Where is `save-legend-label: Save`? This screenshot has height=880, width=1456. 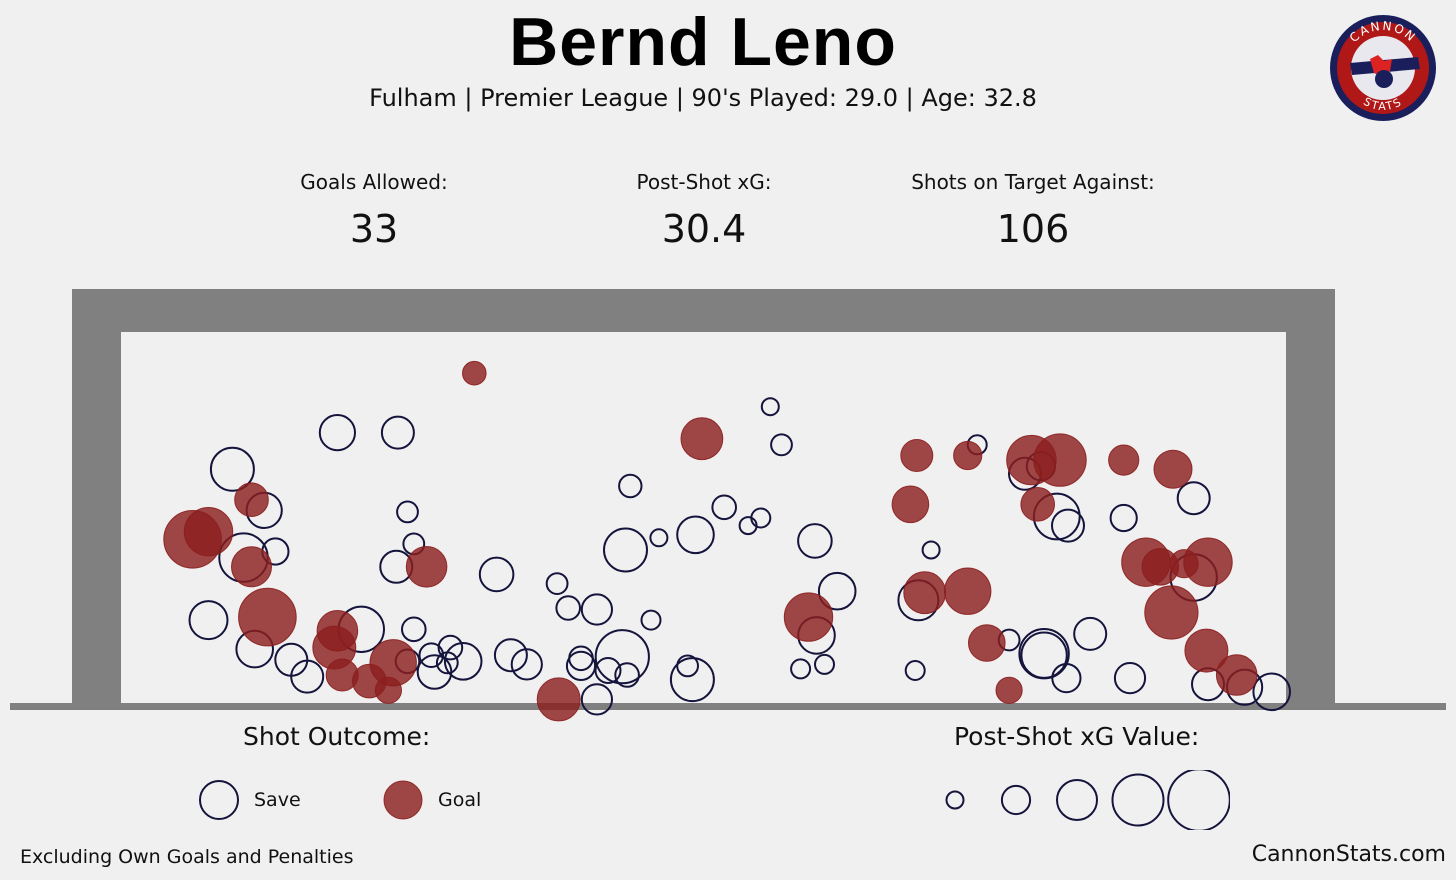
save-legend-label: Save is located at coordinates (277, 800).